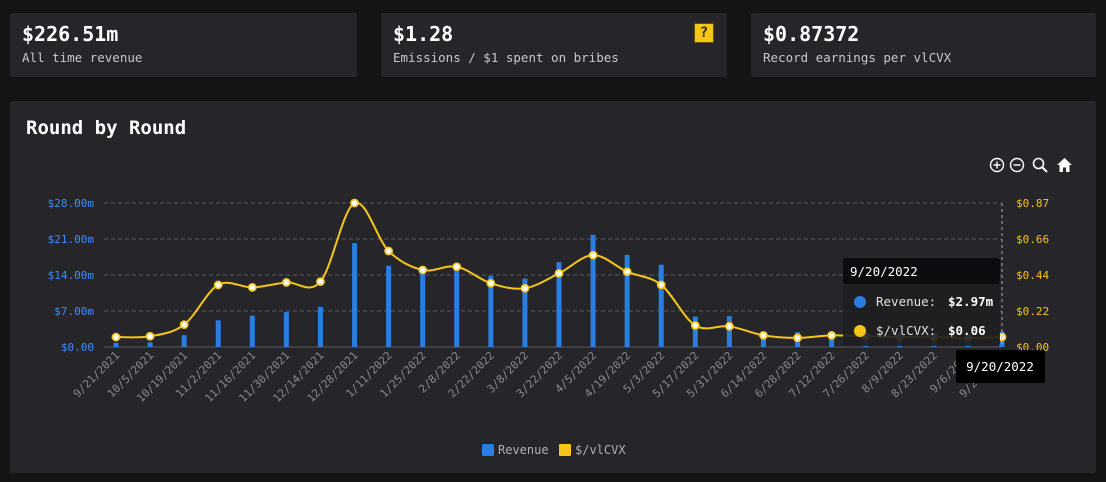  Describe the element at coordinates (423, 34) in the screenshot. I see `stat-value: $1.28` at that location.